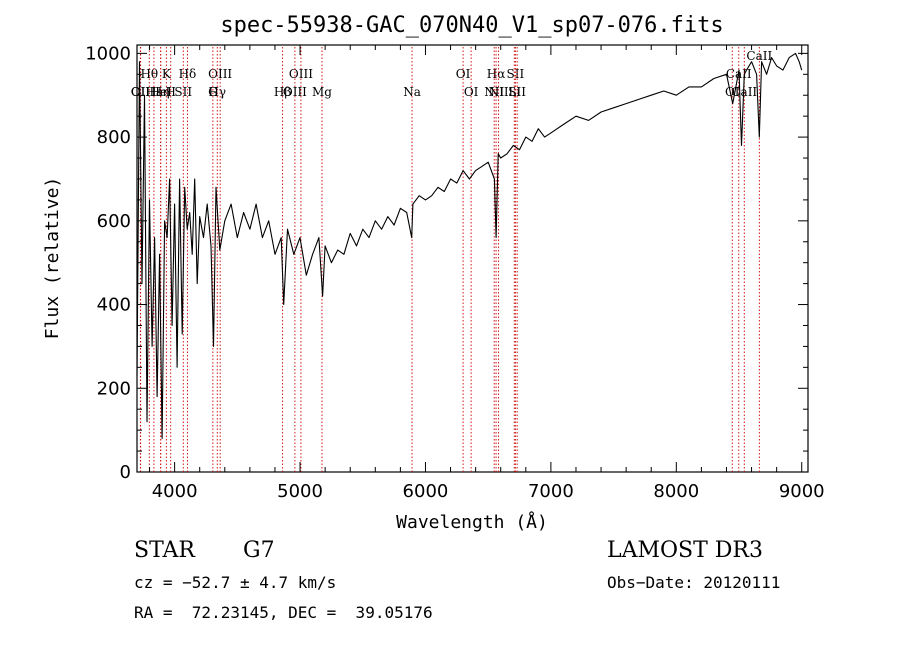 This screenshot has height=649, width=900. What do you see at coordinates (235, 582) in the screenshot?
I see `cz-readout: cz = −52.7 ± 4.7 km/s` at bounding box center [235, 582].